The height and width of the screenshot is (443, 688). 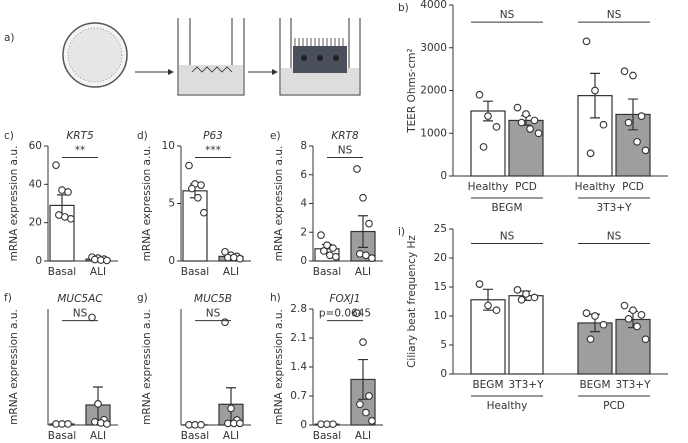 I want to click on panel-label: d), so click(x=142, y=136).